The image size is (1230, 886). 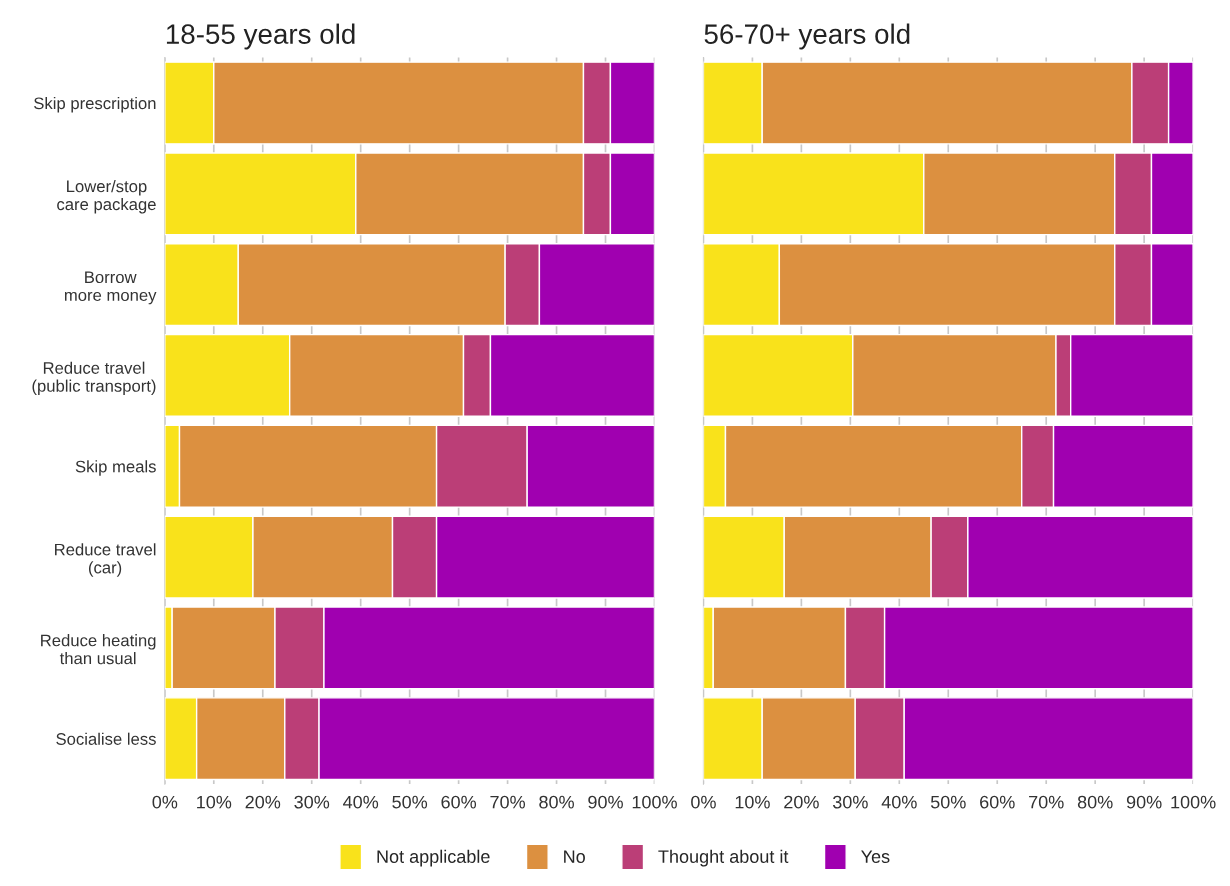 What do you see at coordinates (433, 858) in the screenshot?
I see `legend-label: Not applicable` at bounding box center [433, 858].